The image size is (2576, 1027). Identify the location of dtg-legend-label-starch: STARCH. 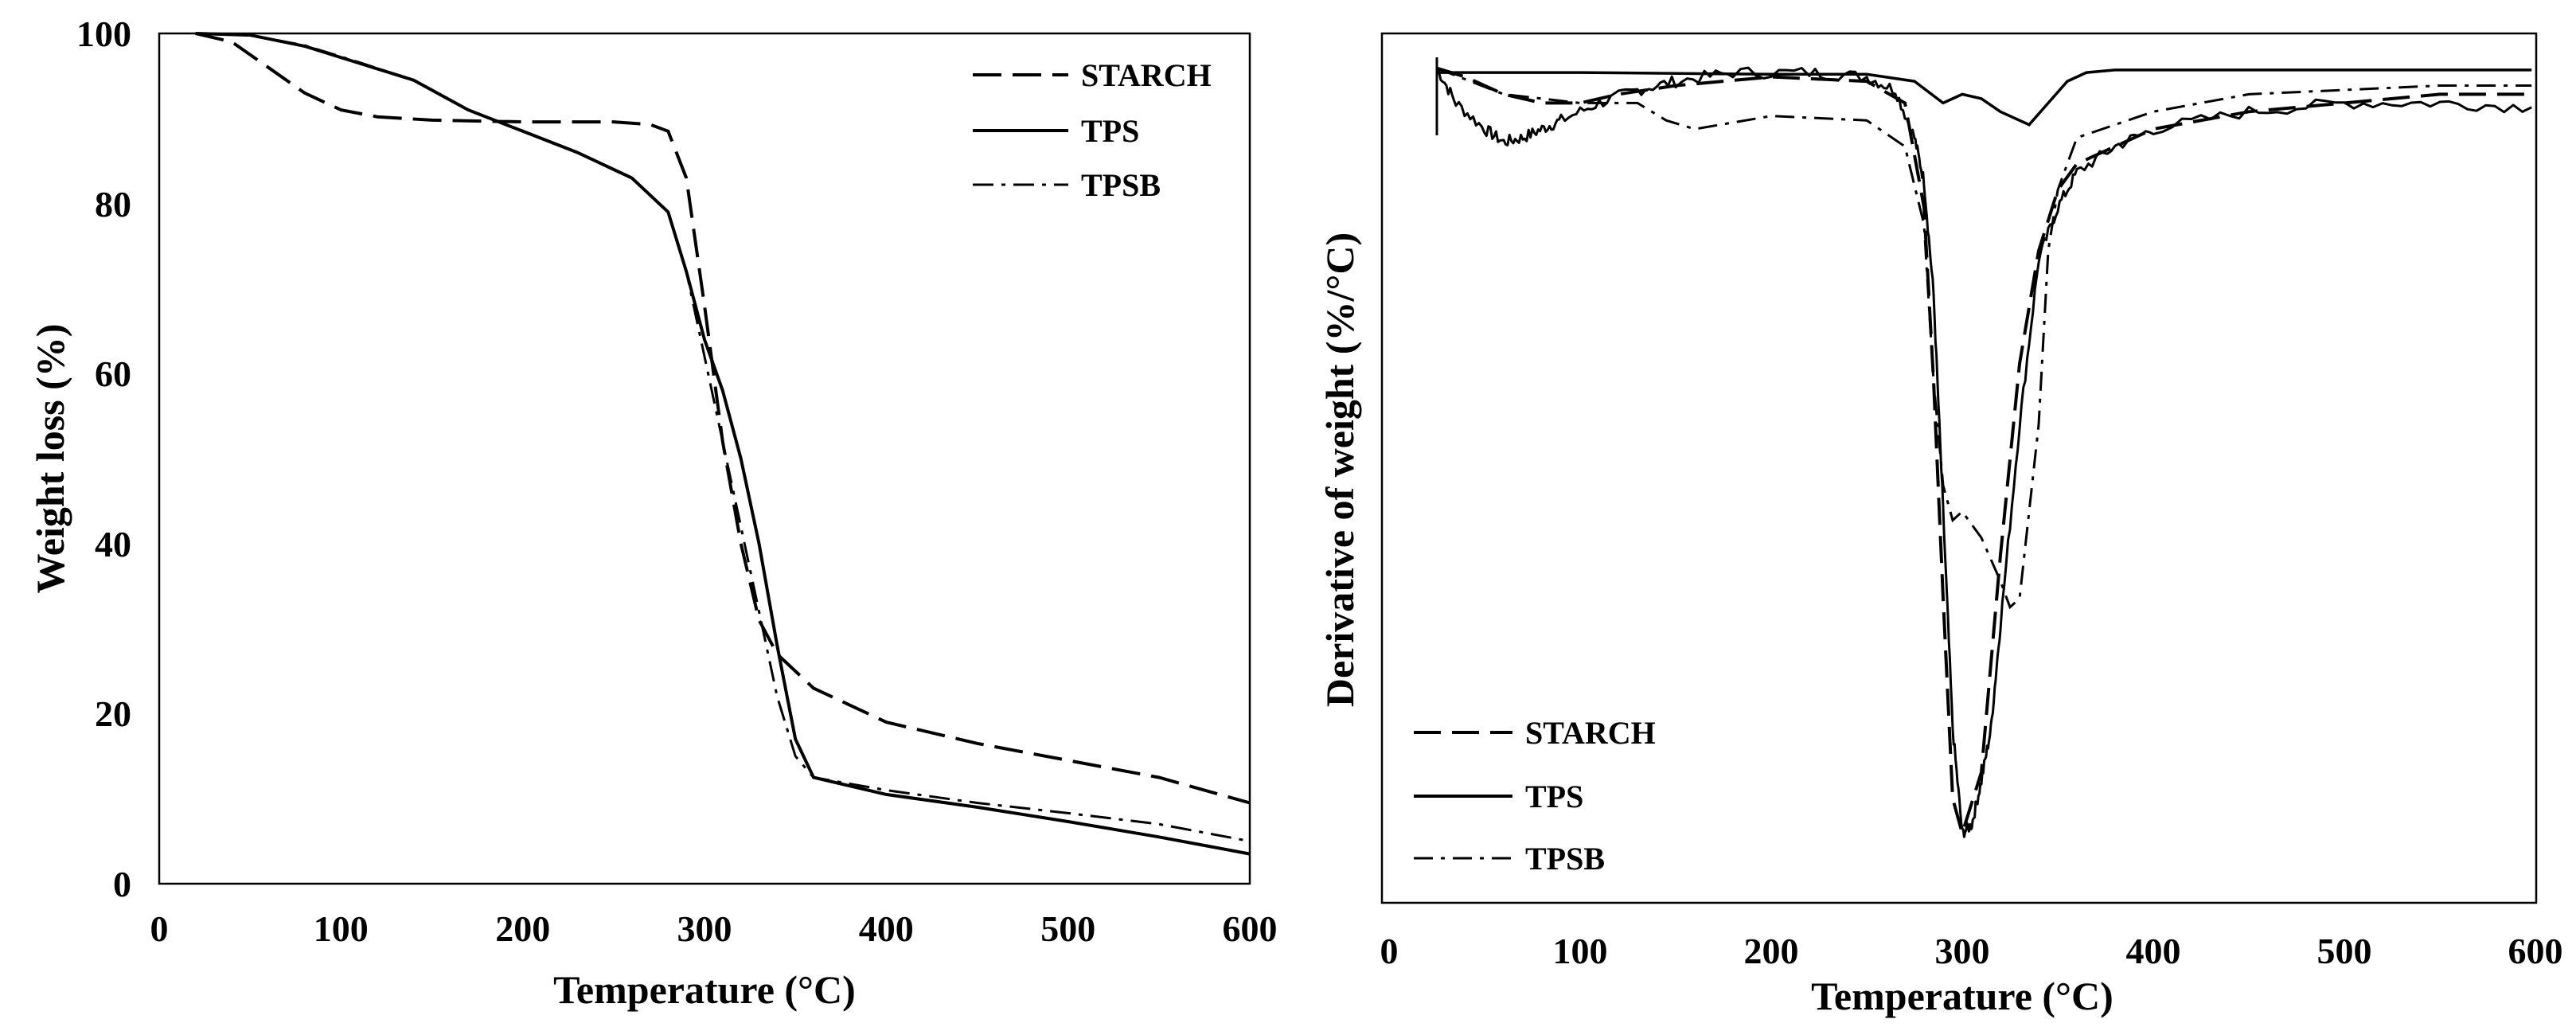
(1590, 733).